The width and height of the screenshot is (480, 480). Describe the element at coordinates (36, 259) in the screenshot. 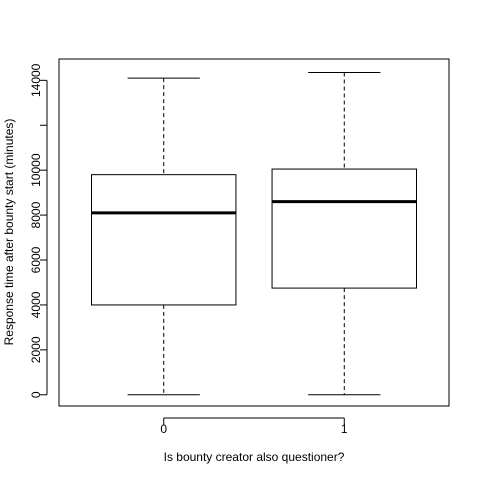

I see `y-tick-label: 6000` at that location.